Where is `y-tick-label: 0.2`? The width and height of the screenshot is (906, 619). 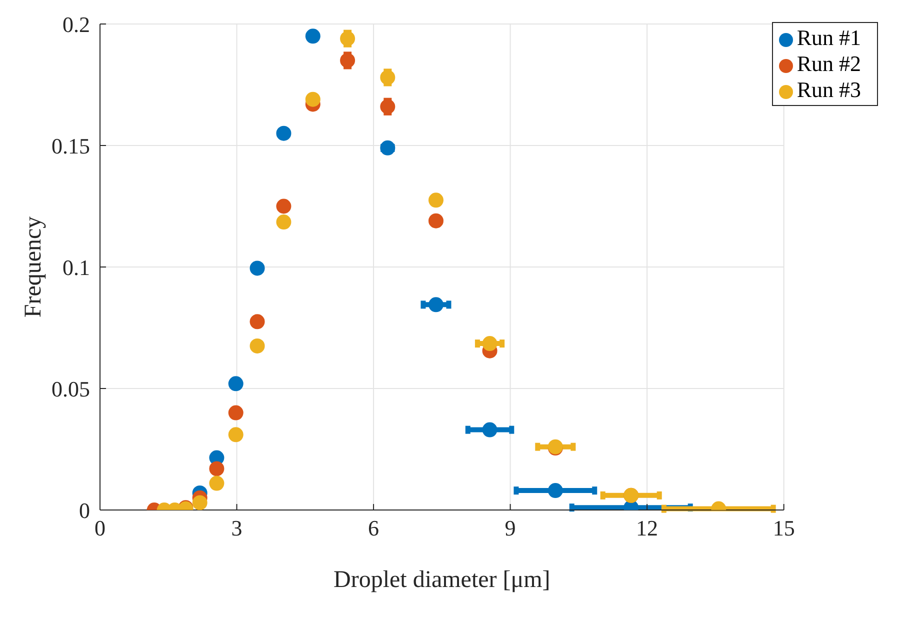
y-tick-label: 0.2 is located at coordinates (76, 24).